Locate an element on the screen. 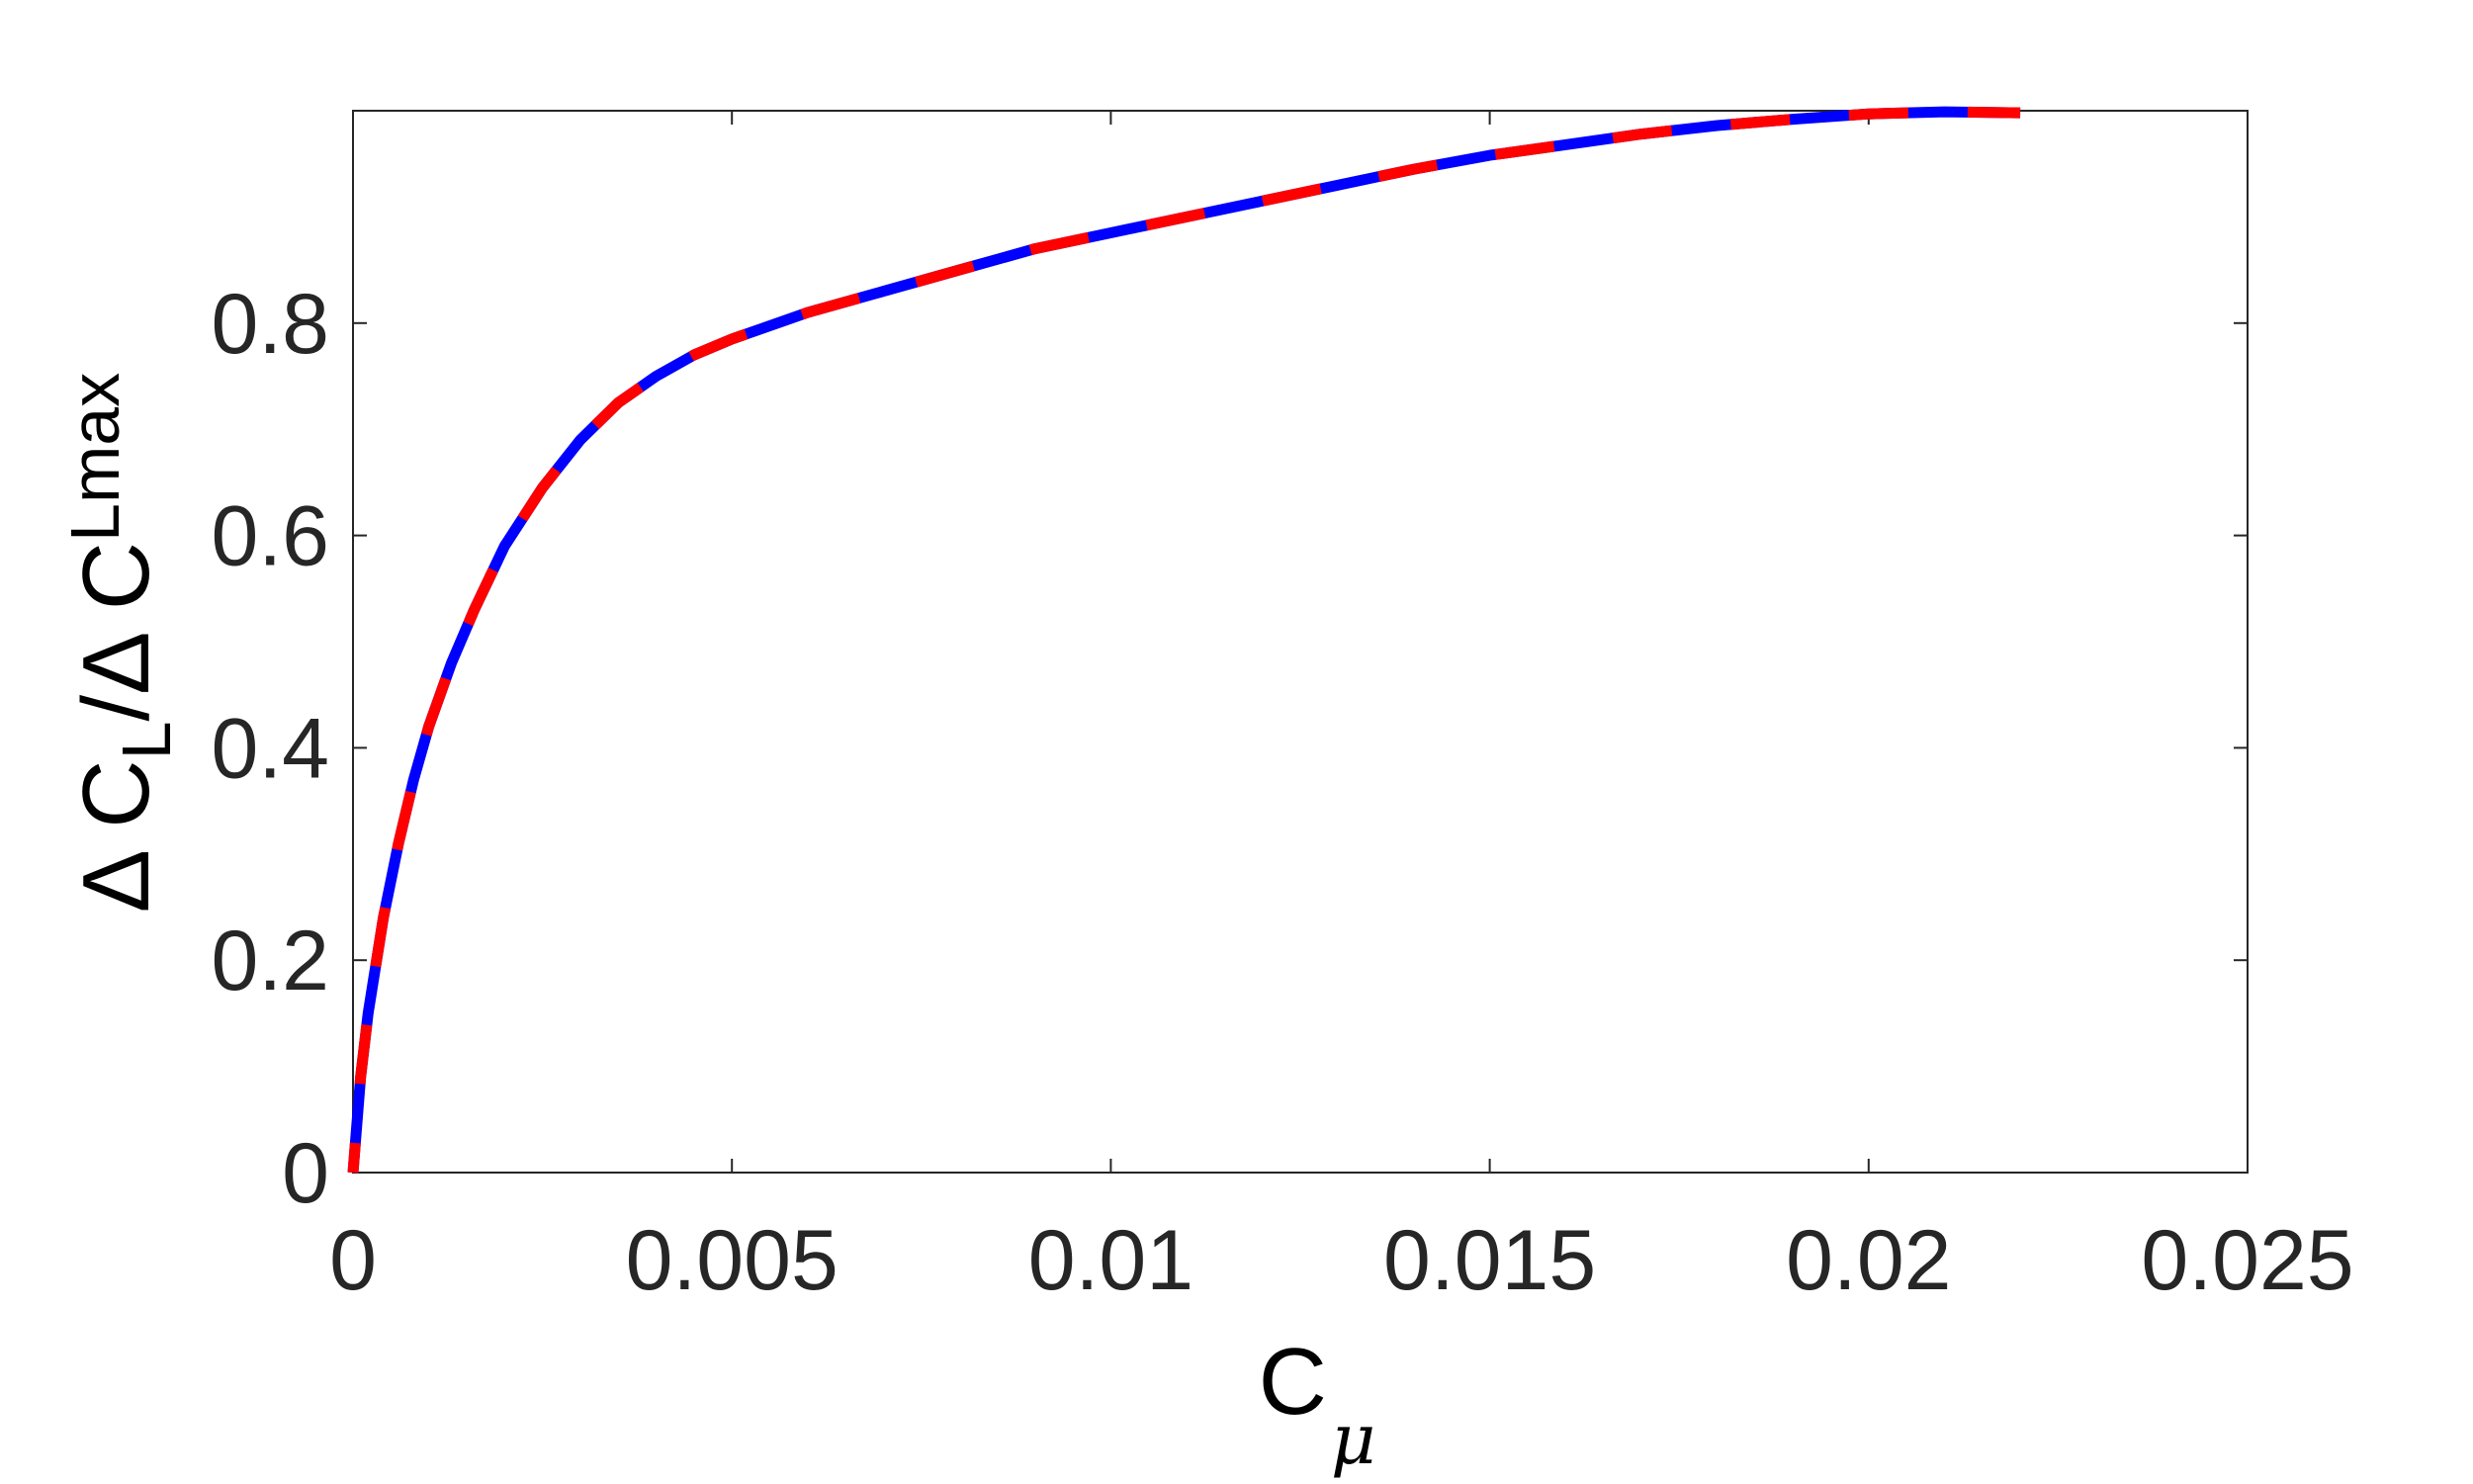  x-axis-label-sub: μ is located at coordinates (1354, 1440).